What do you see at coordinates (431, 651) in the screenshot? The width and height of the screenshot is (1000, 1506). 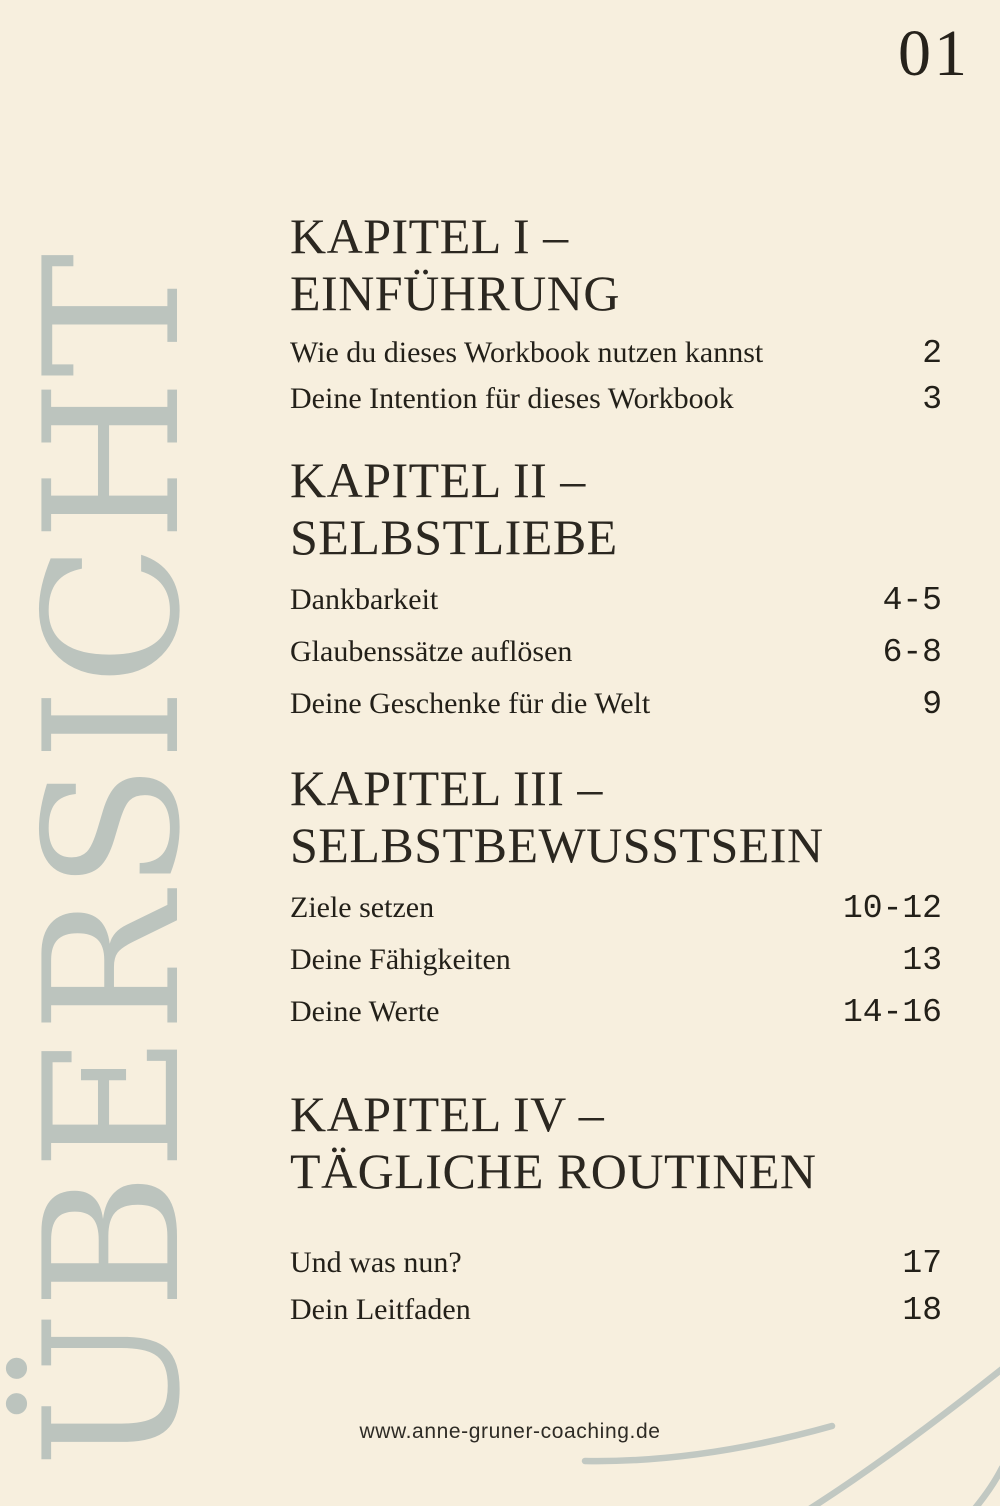 I see `toc-item-label: Glaubenssätze auflösen` at bounding box center [431, 651].